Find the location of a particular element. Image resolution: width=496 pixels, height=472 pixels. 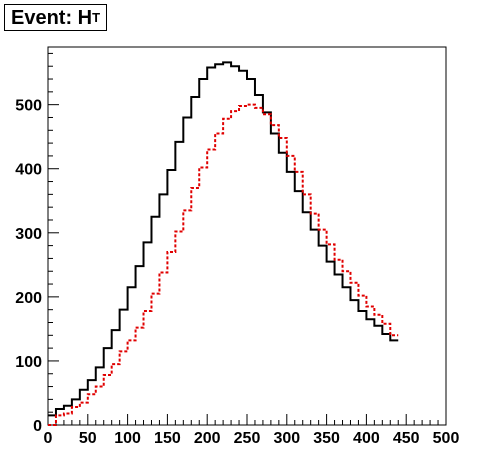

y-tick-label: 0 is located at coordinates (37, 426).